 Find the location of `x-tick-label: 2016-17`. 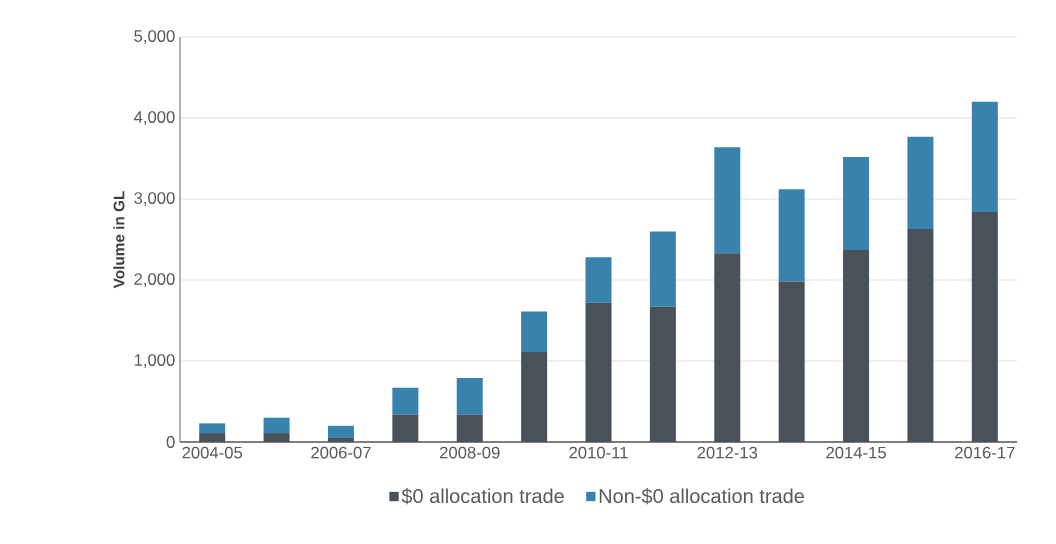

x-tick-label: 2016-17 is located at coordinates (985, 452).